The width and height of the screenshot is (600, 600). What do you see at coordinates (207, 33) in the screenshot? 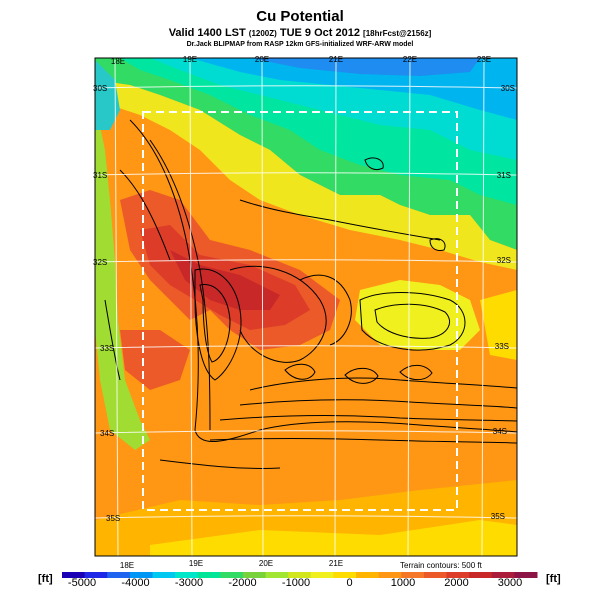
I see `valid-time: Valid 1400 LST` at bounding box center [207, 33].